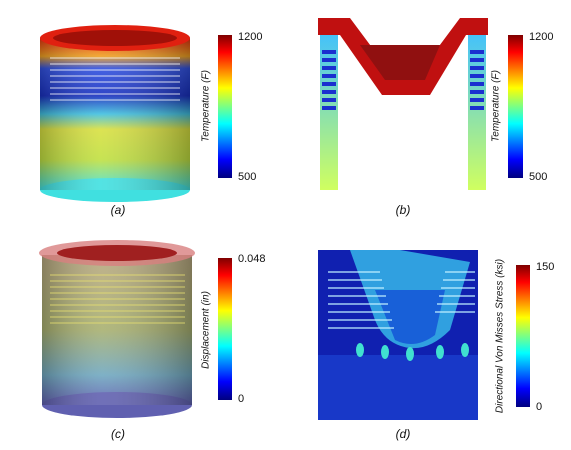 This screenshot has height=450, width=571. What do you see at coordinates (118, 210) in the screenshot?
I see `caption: (a)` at bounding box center [118, 210].